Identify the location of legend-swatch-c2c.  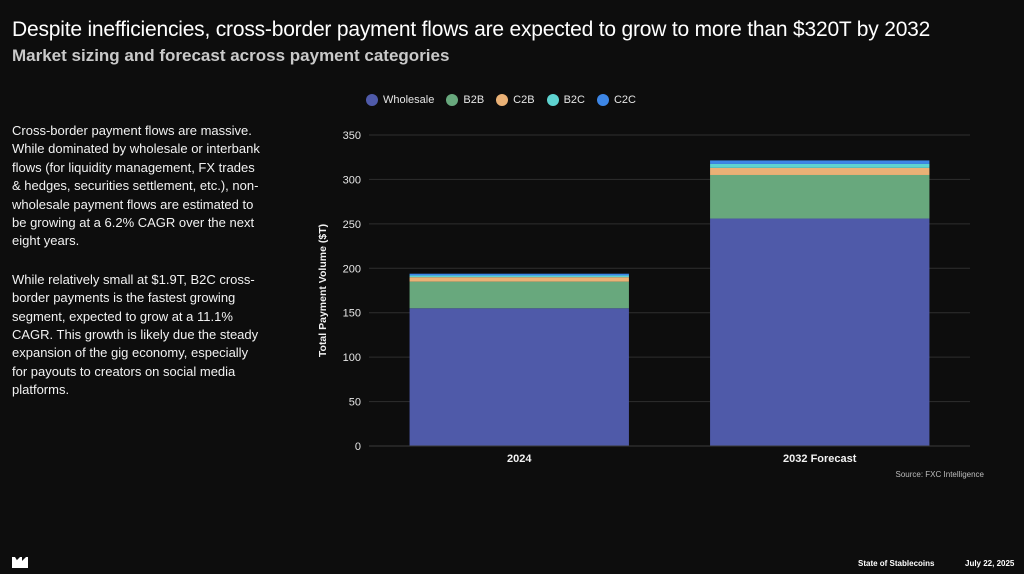
(602, 100).